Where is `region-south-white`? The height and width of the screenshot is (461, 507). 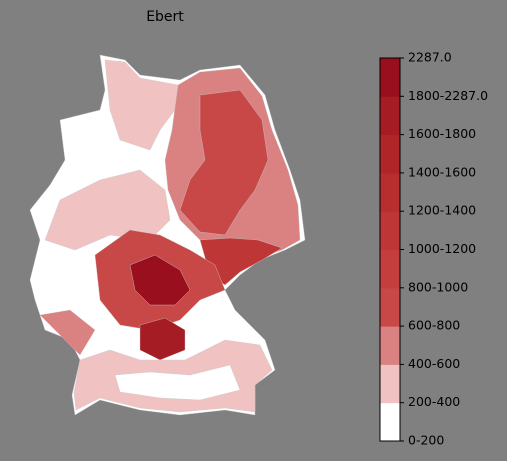
region-south-white is located at coordinates (177, 382).